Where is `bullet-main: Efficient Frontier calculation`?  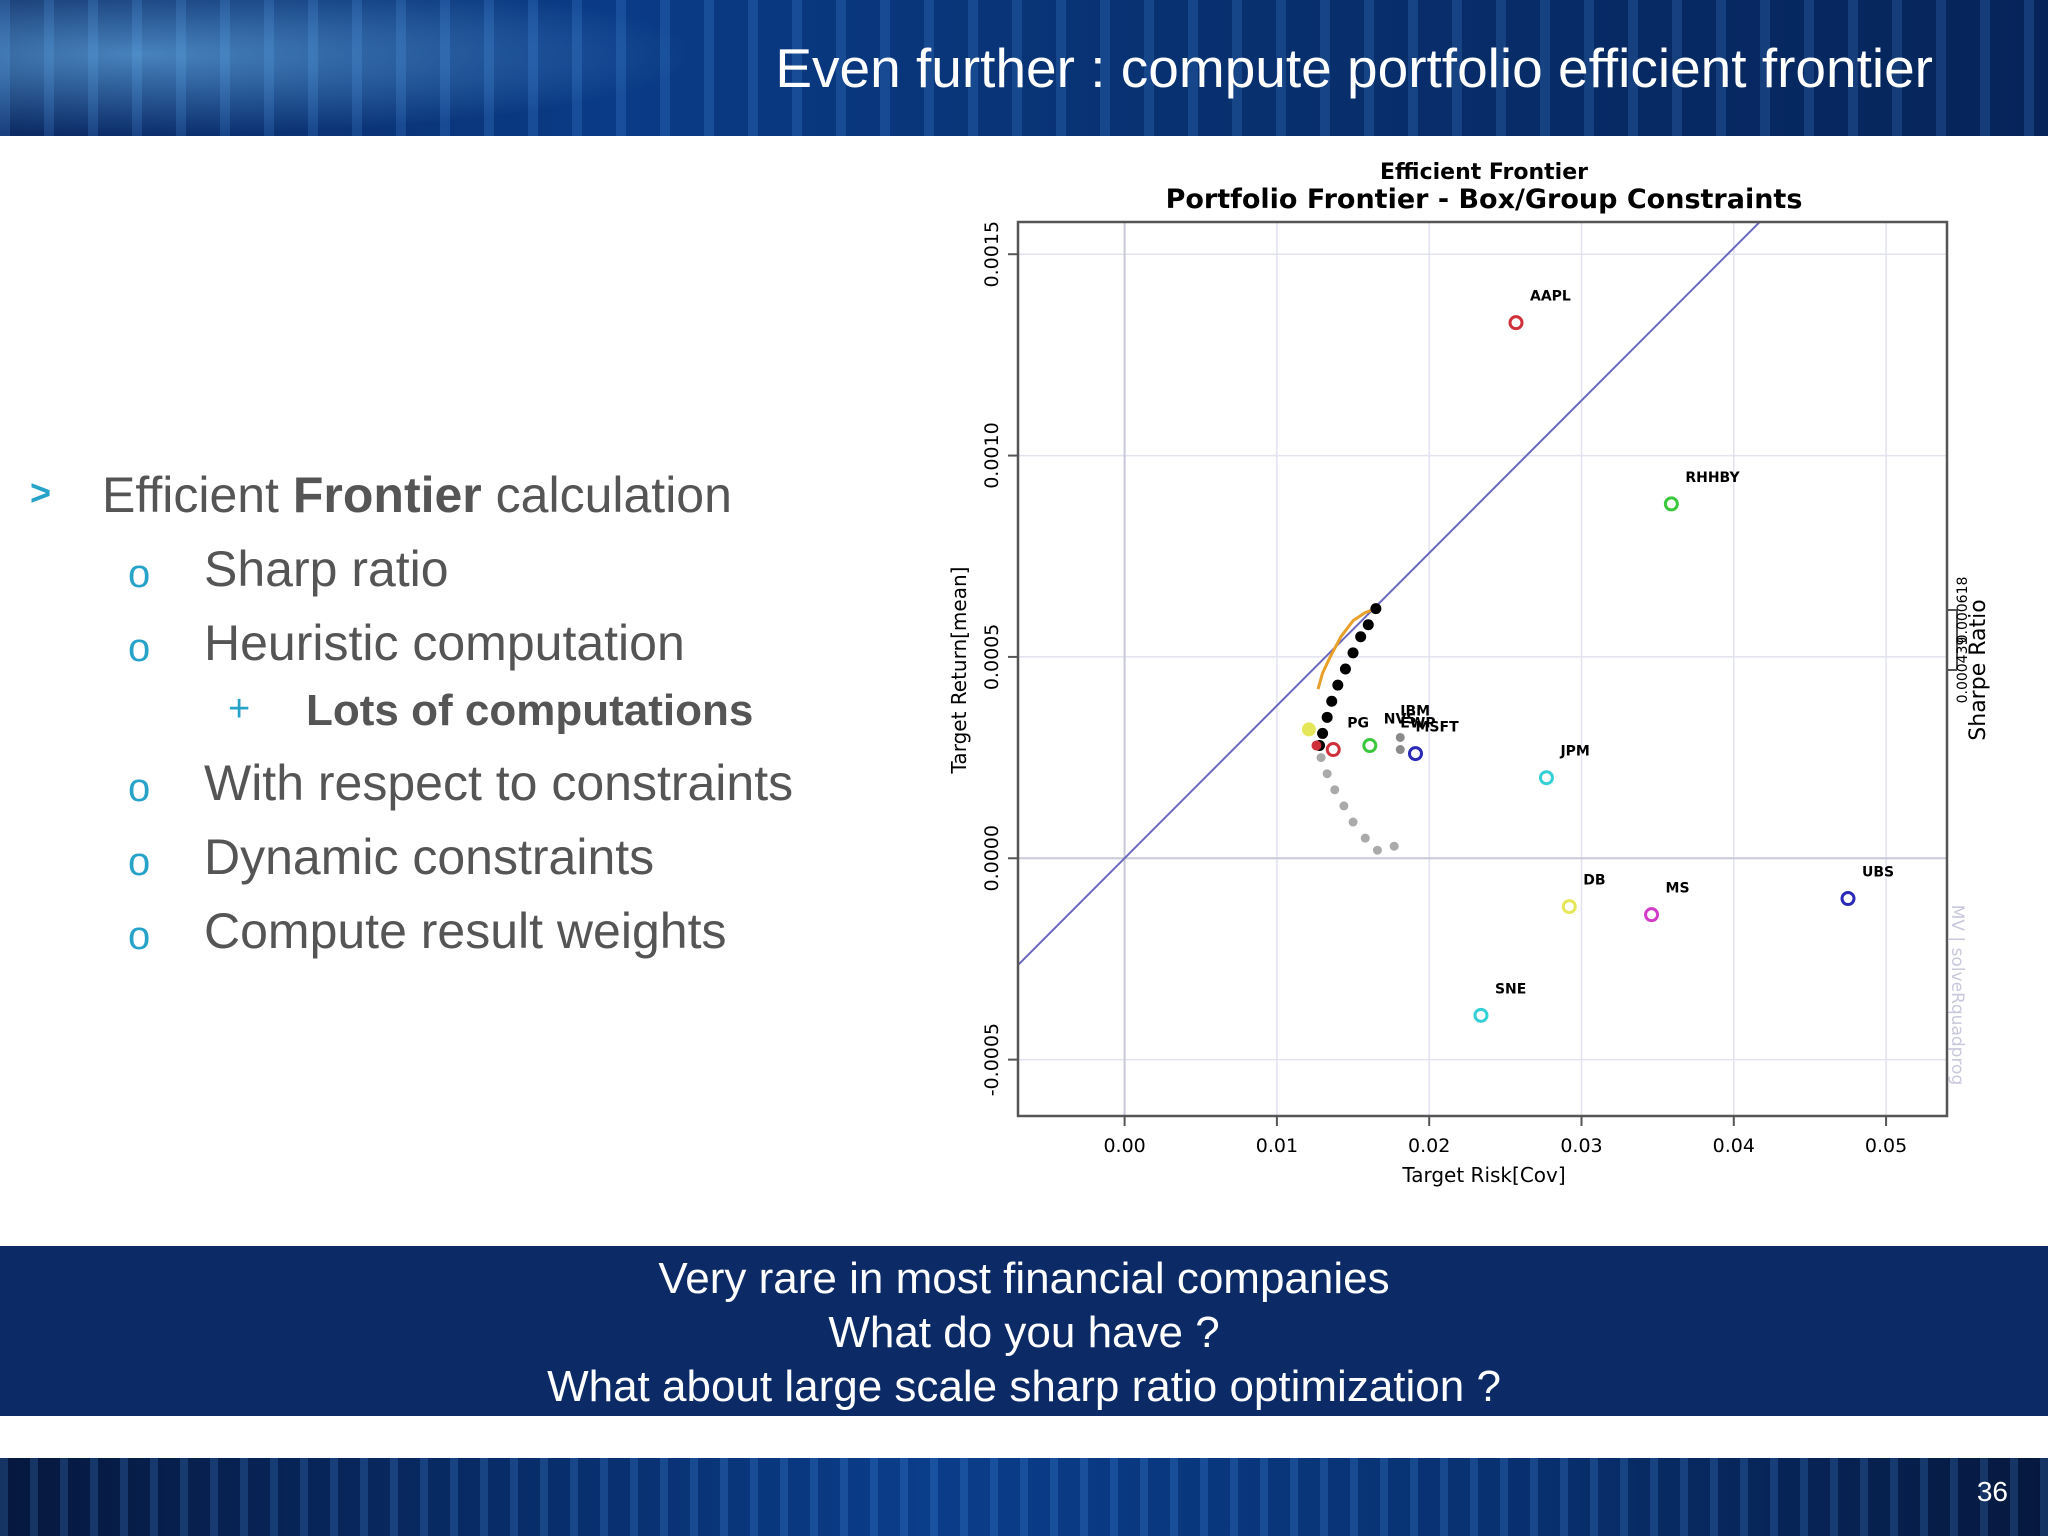 bullet-main: Efficient Frontier calculation is located at coordinates (417, 495).